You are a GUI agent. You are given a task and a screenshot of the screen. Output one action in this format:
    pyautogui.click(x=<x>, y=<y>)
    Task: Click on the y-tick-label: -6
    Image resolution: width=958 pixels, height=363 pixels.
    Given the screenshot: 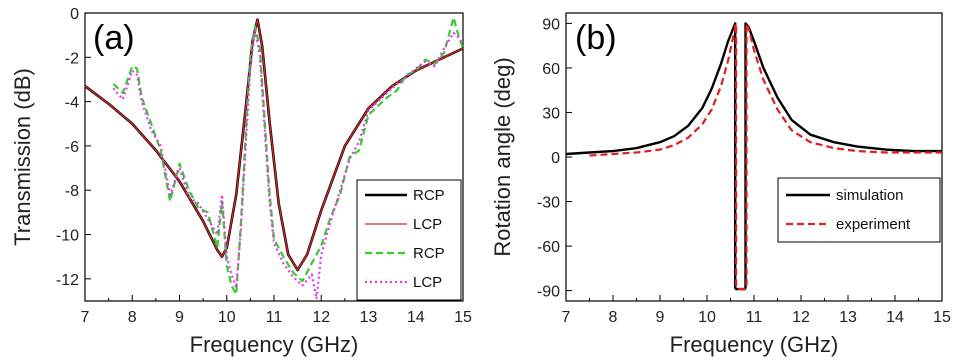 What is the action you would take?
    pyautogui.click(x=72, y=147)
    